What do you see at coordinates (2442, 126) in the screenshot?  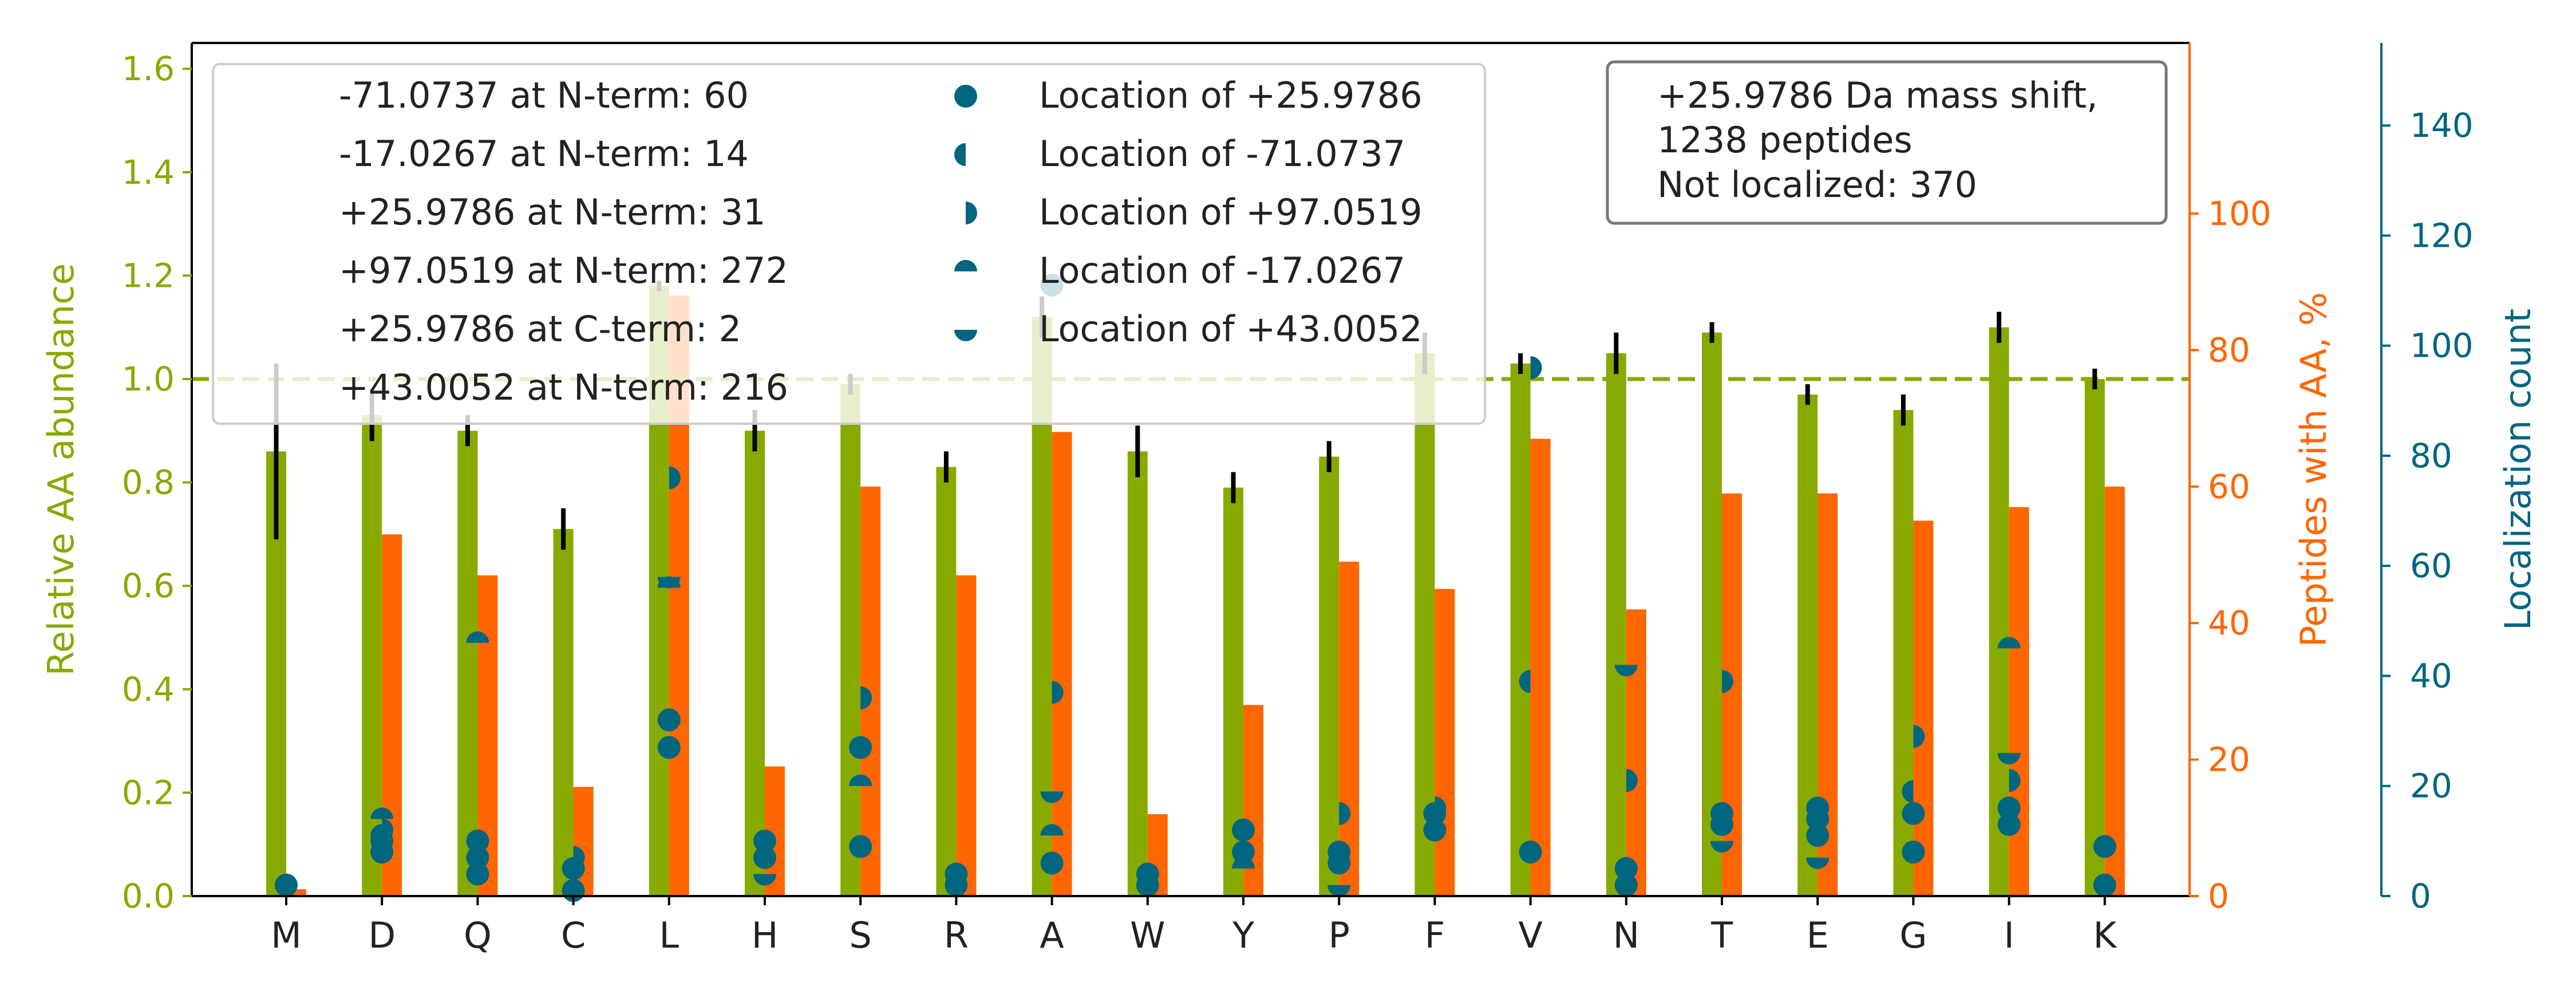 I see `outer-right-tick-label: 140` at bounding box center [2442, 126].